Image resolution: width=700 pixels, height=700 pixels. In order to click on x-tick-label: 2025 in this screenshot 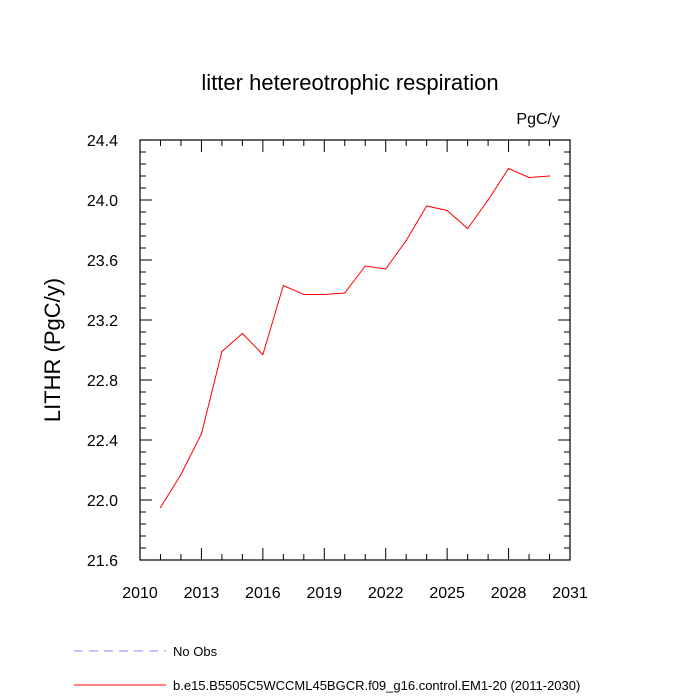, I will do `click(447, 593)`.